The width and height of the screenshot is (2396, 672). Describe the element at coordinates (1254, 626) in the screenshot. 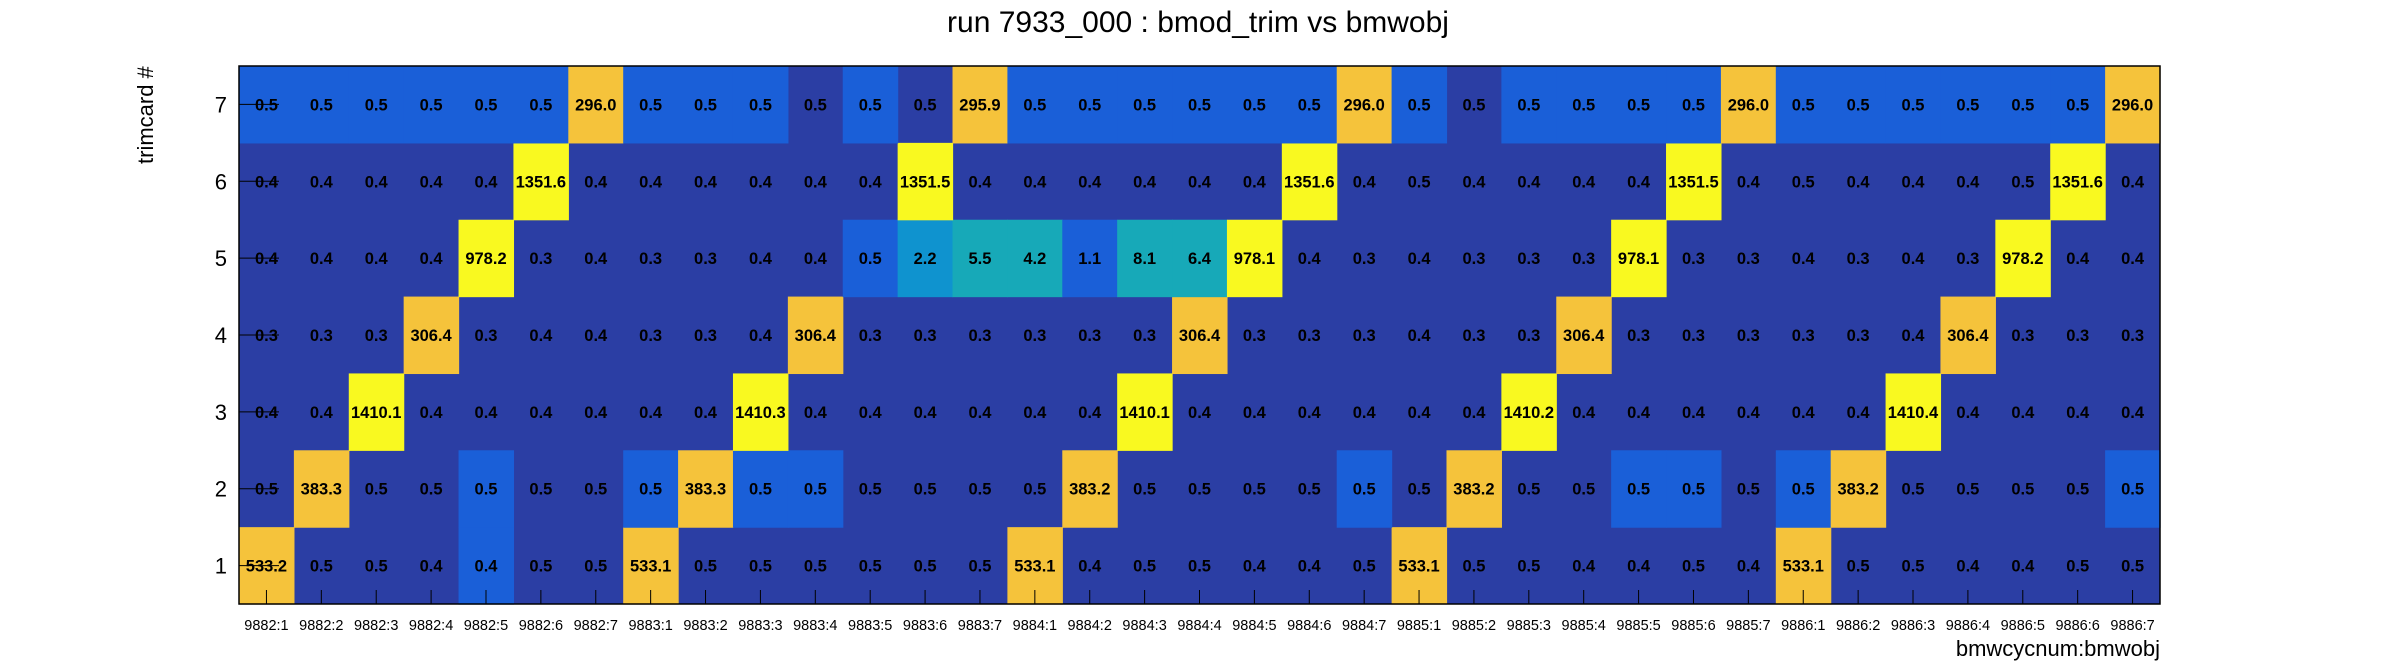

I see `x-tick-label: 9884:5` at that location.